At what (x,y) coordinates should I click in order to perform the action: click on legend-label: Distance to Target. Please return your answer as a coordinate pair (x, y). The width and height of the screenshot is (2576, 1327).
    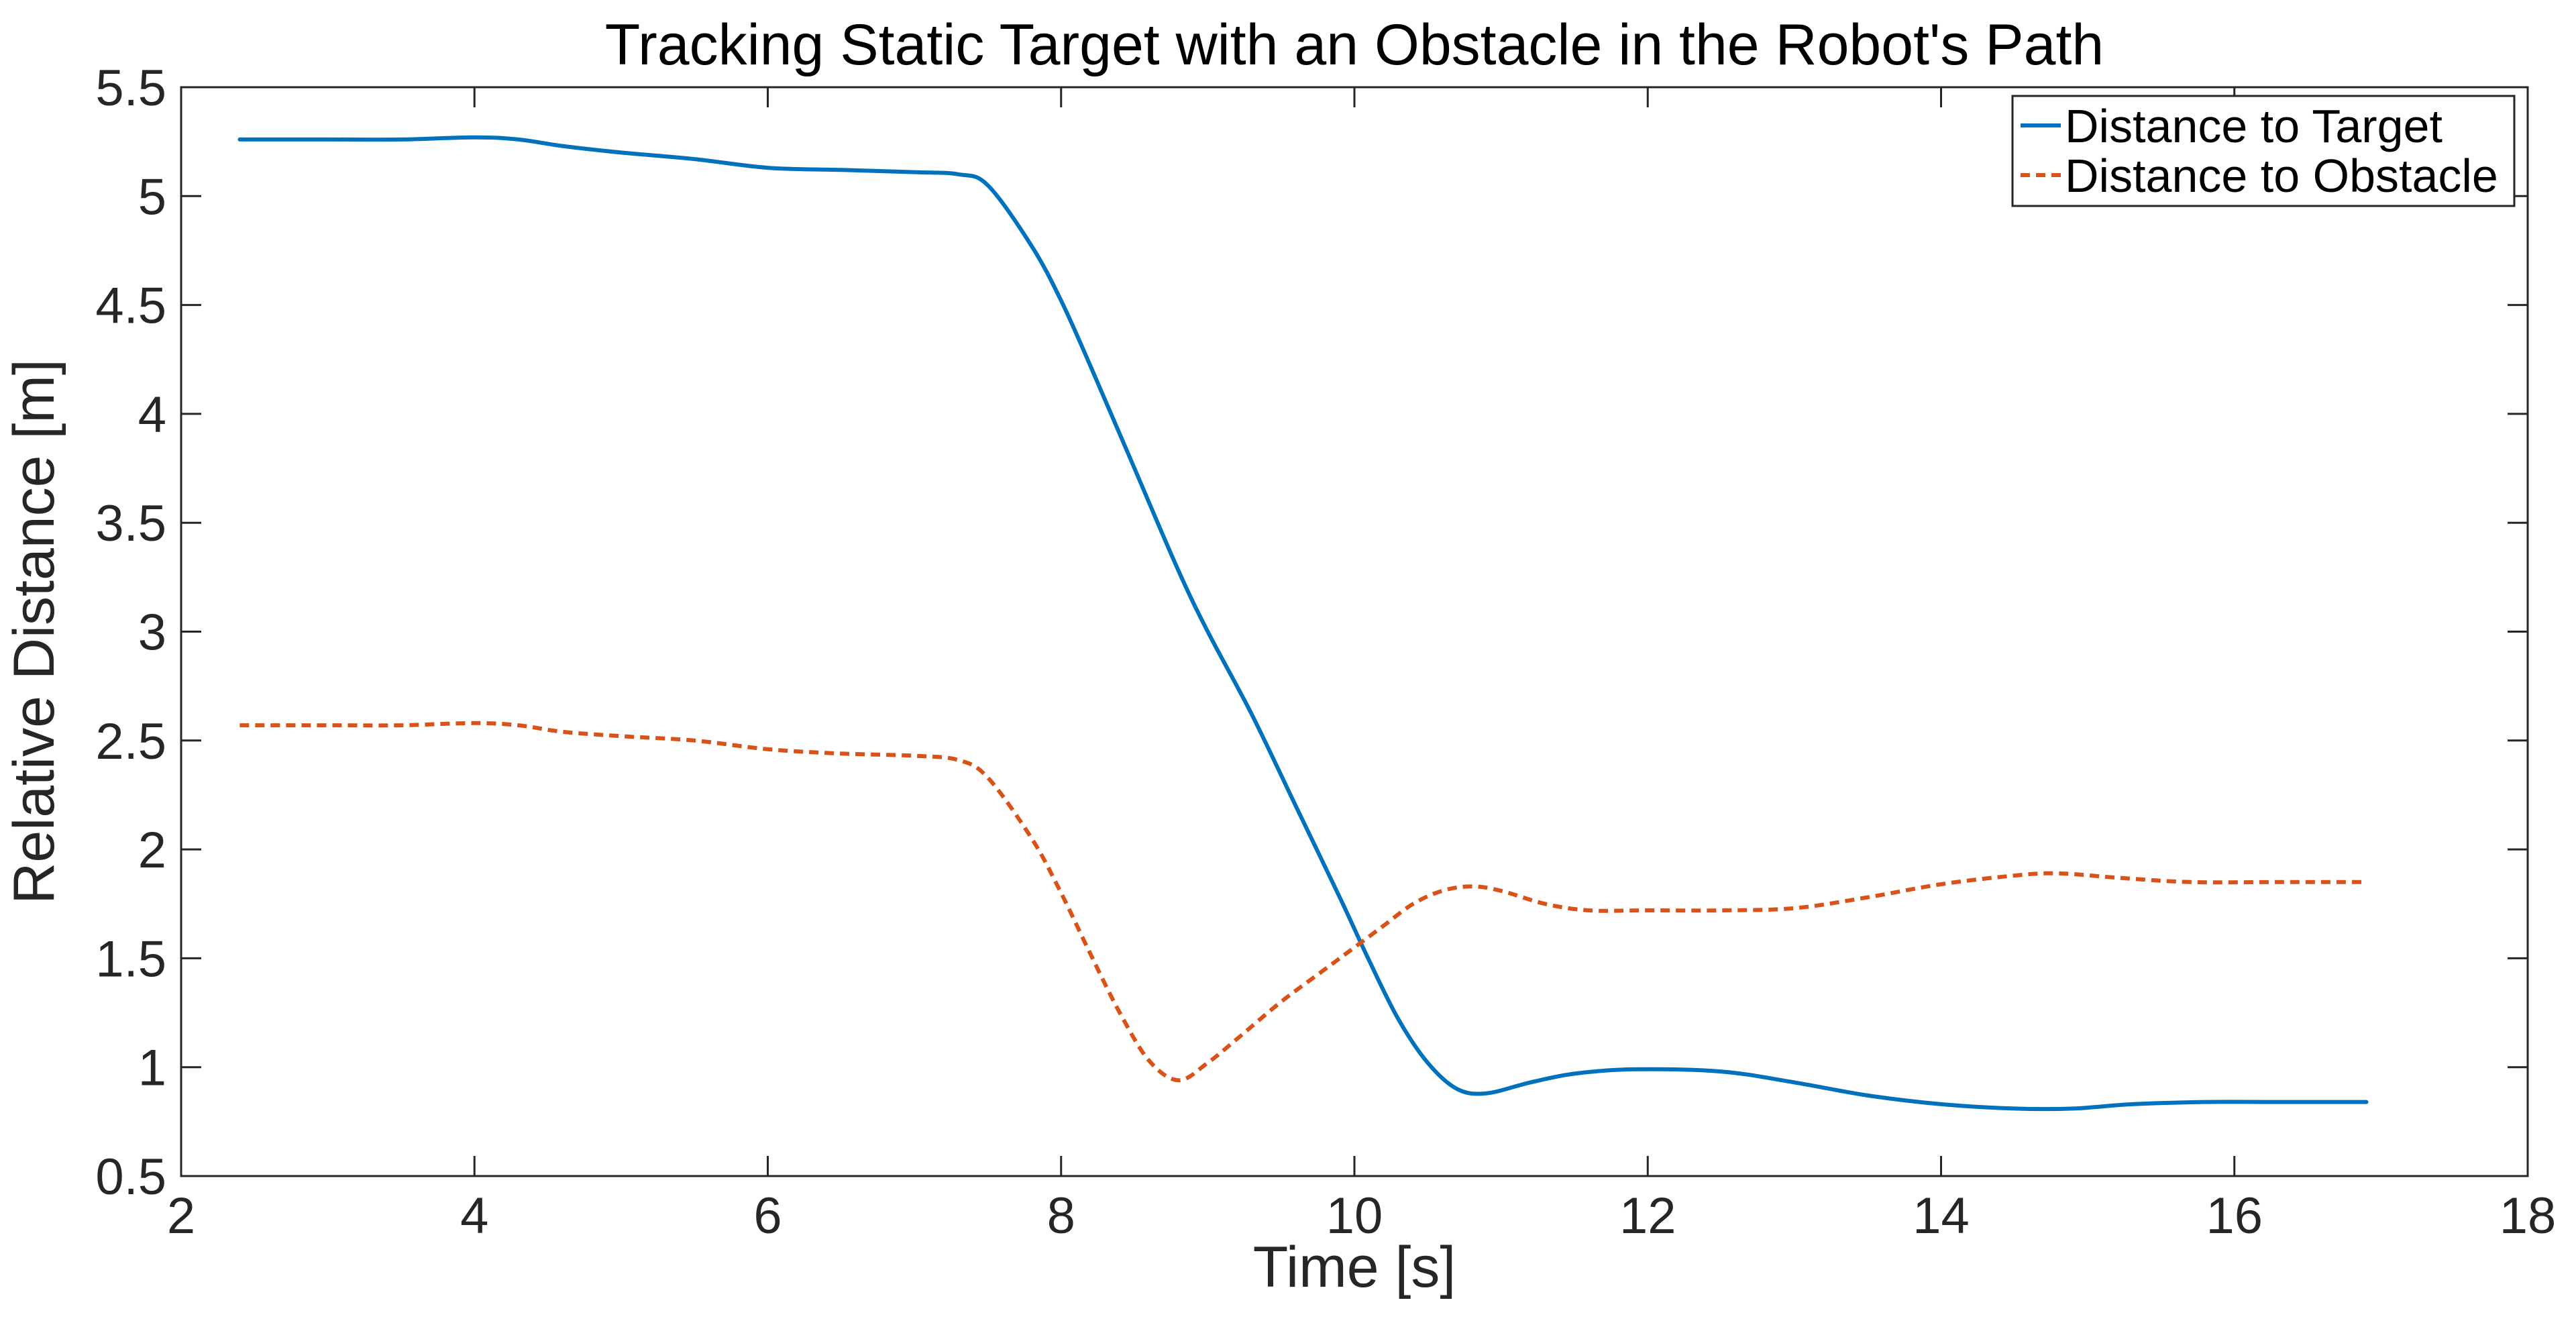
    Looking at the image, I should click on (2254, 126).